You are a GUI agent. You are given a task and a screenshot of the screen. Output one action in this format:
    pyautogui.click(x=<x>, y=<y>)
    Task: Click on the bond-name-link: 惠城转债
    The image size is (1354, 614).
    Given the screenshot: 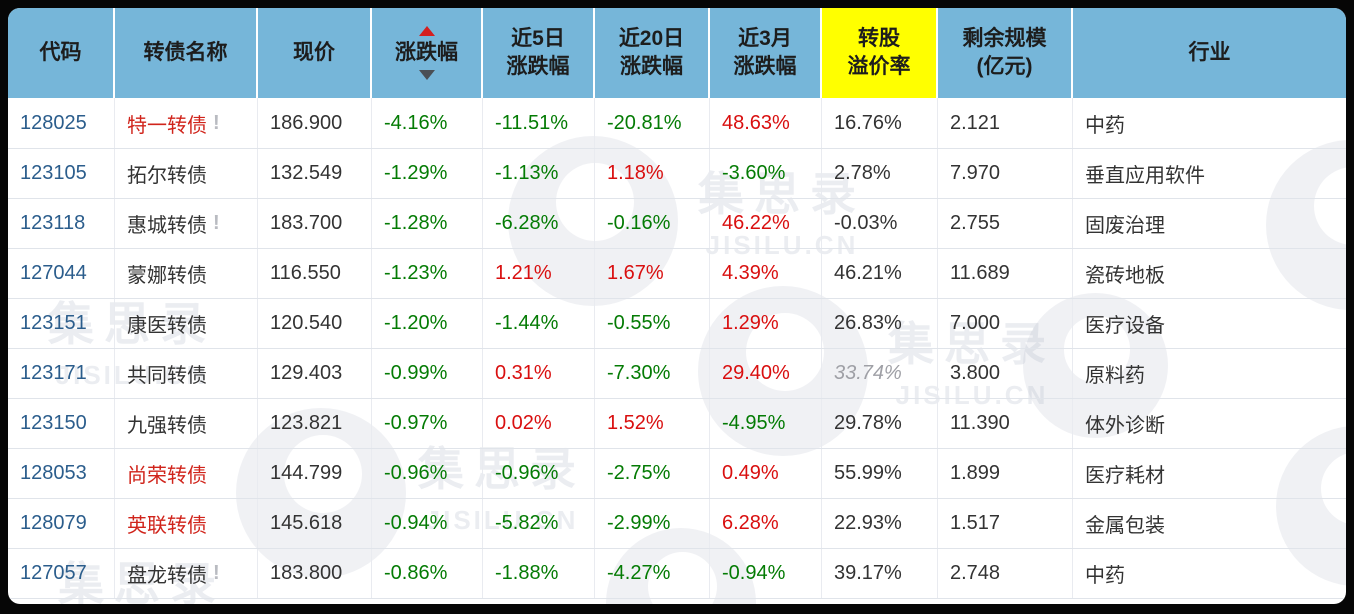 What is the action you would take?
    pyautogui.click(x=167, y=226)
    